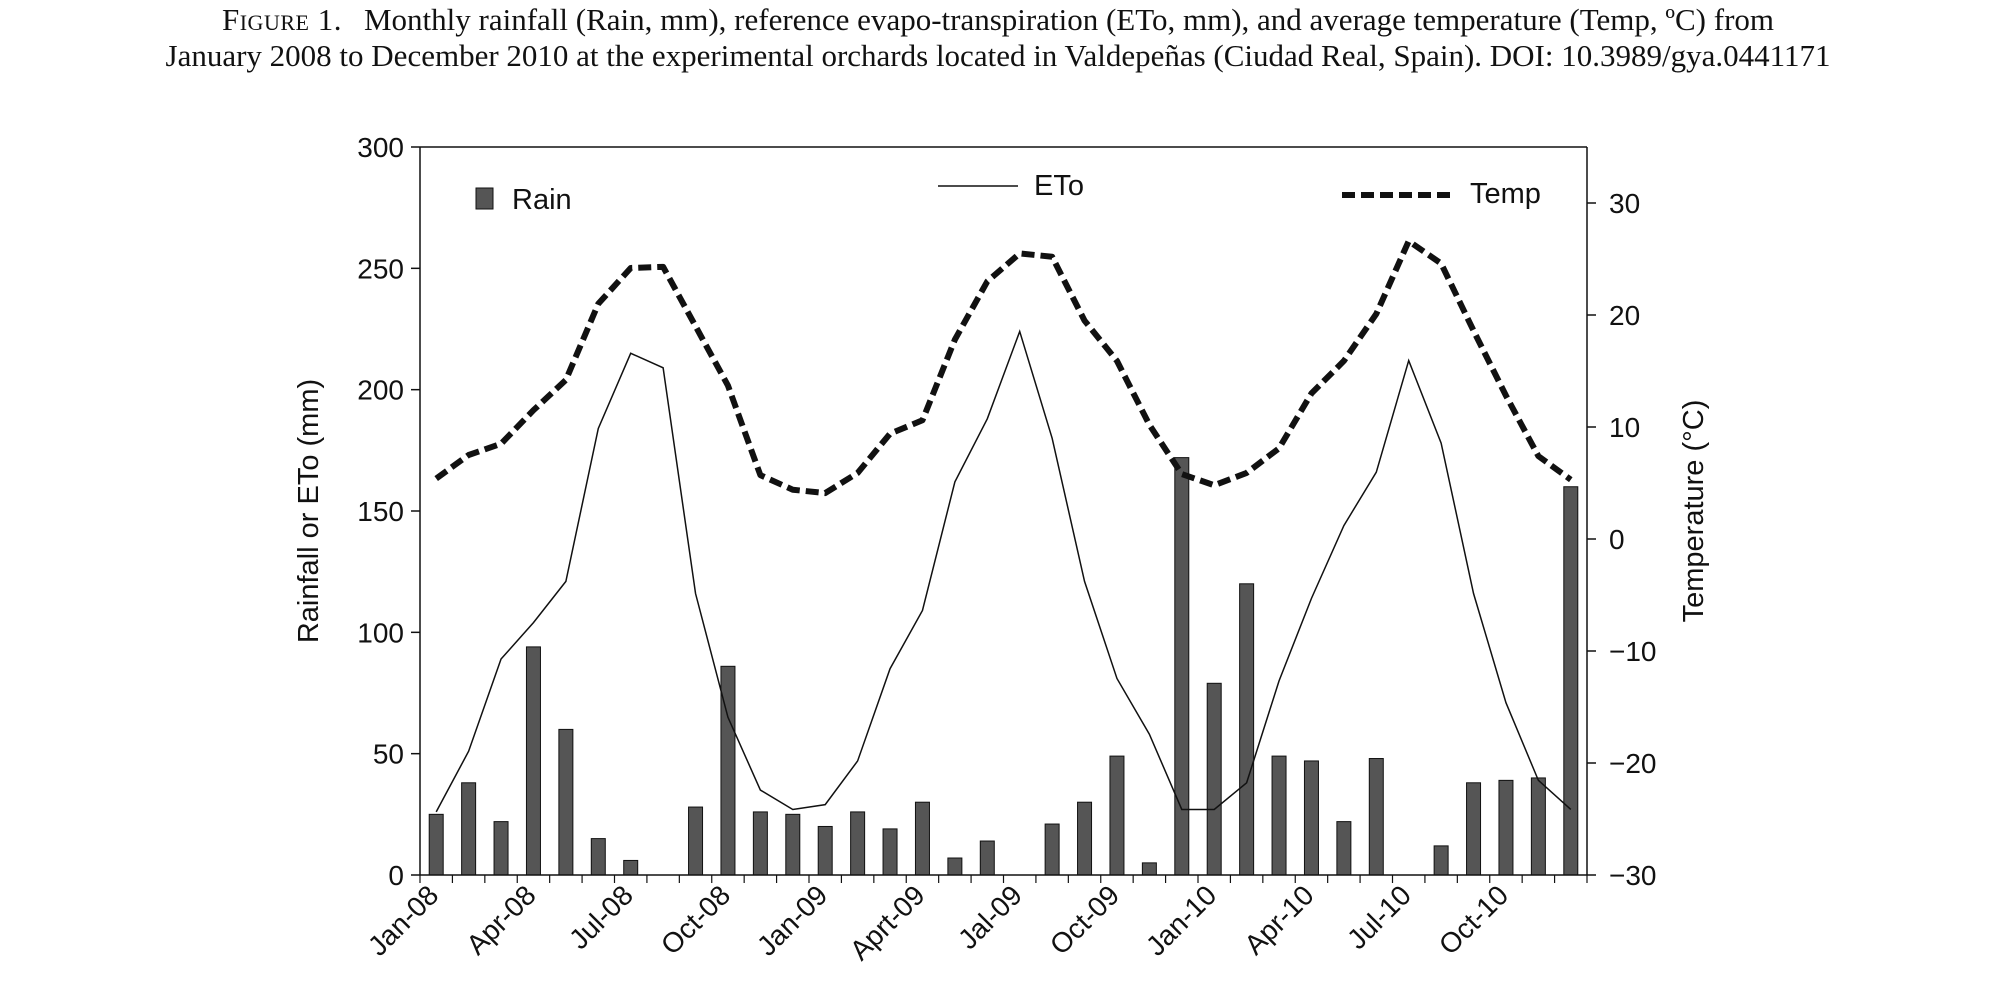 Image resolution: width=1996 pixels, height=990 pixels. Describe the element at coordinates (1633, 763) in the screenshot. I see `y2-tick-label: −20` at that location.